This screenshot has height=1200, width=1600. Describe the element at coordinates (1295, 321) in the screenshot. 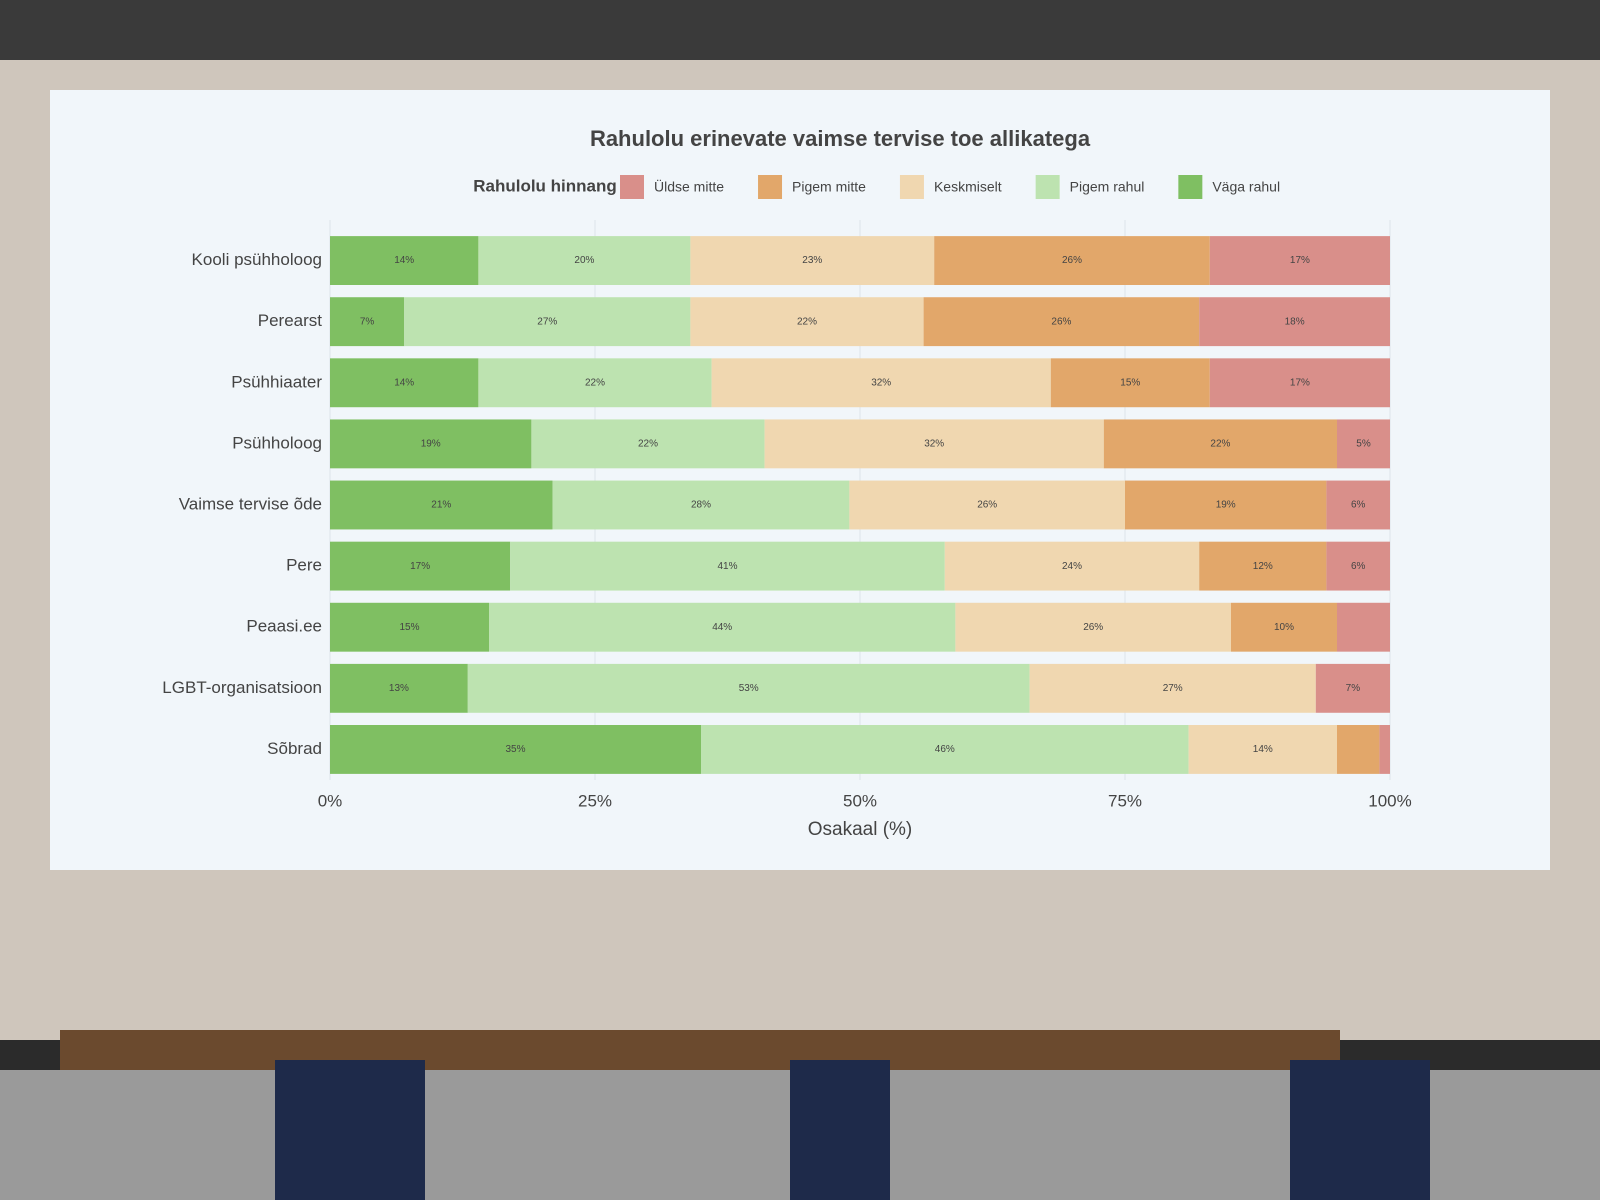

I see `data-label: 18%` at that location.